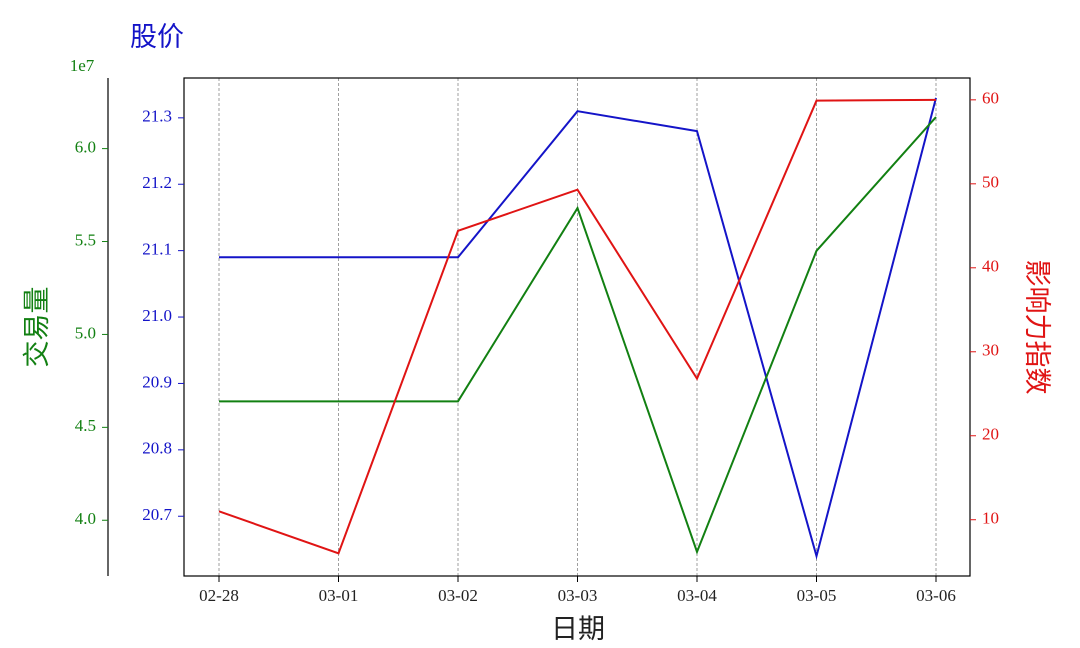 The image size is (1080, 648). I want to click on y-tick-label: 21.2, so click(157, 182).